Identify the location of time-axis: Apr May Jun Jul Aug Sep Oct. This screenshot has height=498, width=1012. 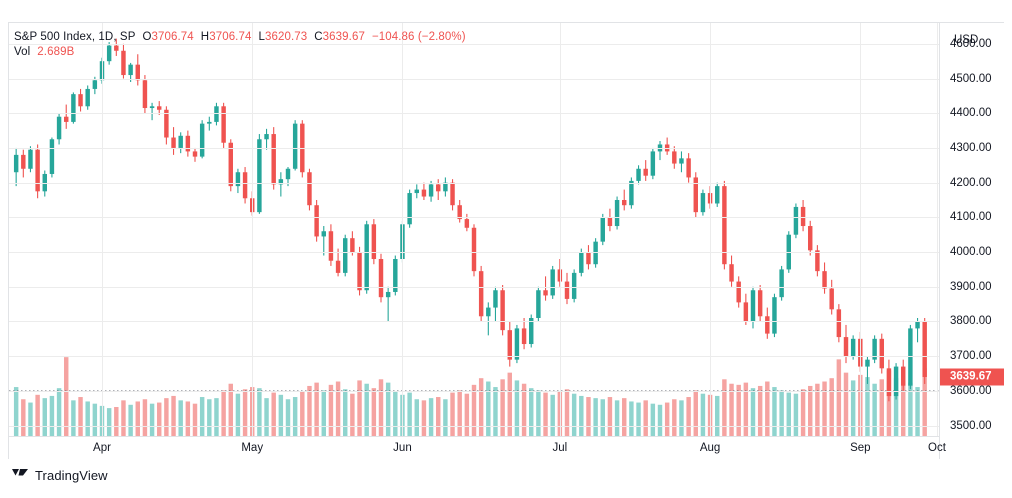
(477, 447).